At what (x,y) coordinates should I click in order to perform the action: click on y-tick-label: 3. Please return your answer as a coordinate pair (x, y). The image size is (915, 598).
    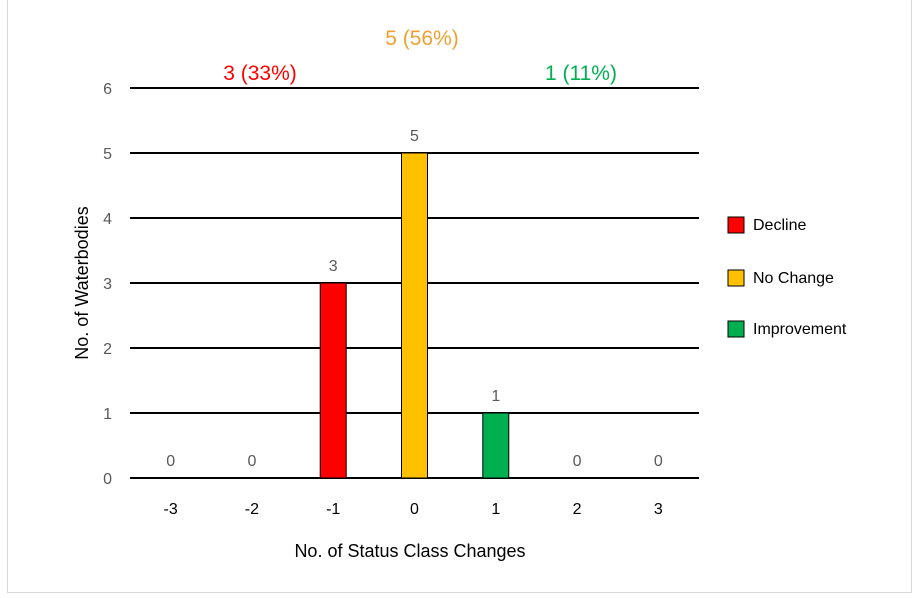
    Looking at the image, I should click on (107, 284).